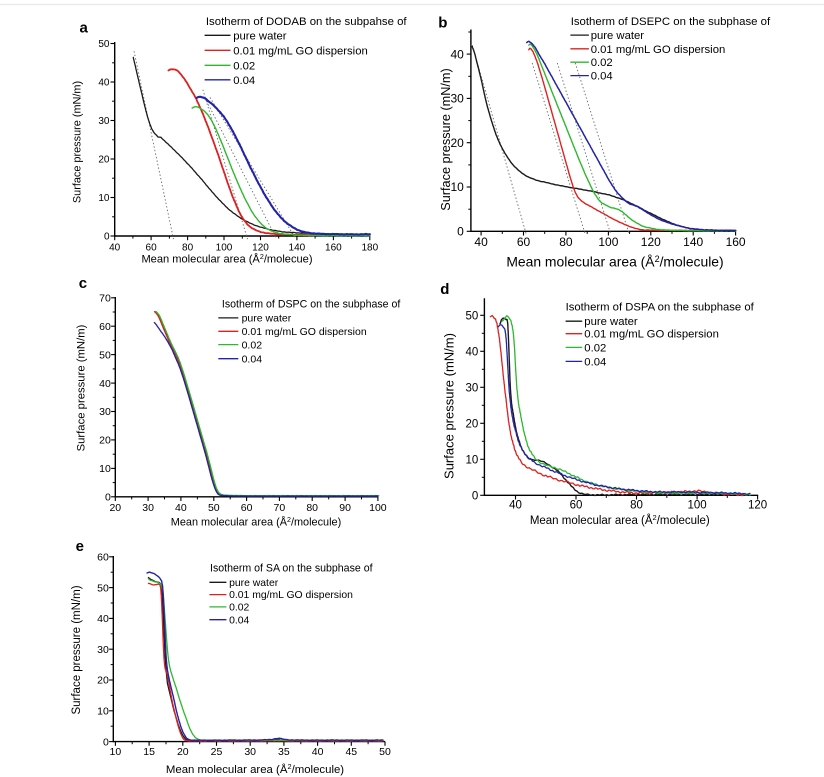 This screenshot has height=777, width=824. Describe the element at coordinates (671, 22) in the screenshot. I see `svg-text:Isotherm of DSEPC on the subph: Isotherm of DSEPC on the subphase of` at that location.